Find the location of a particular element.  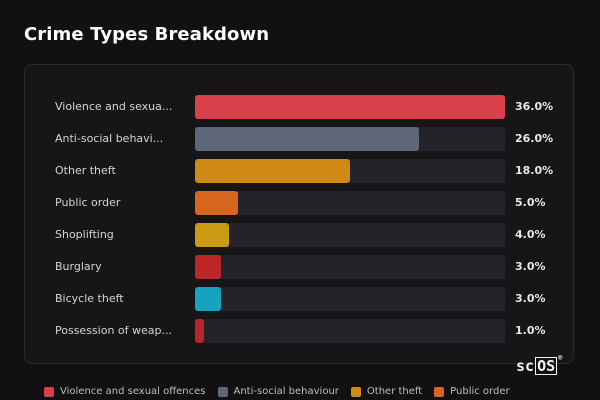

legend-item: Other theft is located at coordinates (386, 391).